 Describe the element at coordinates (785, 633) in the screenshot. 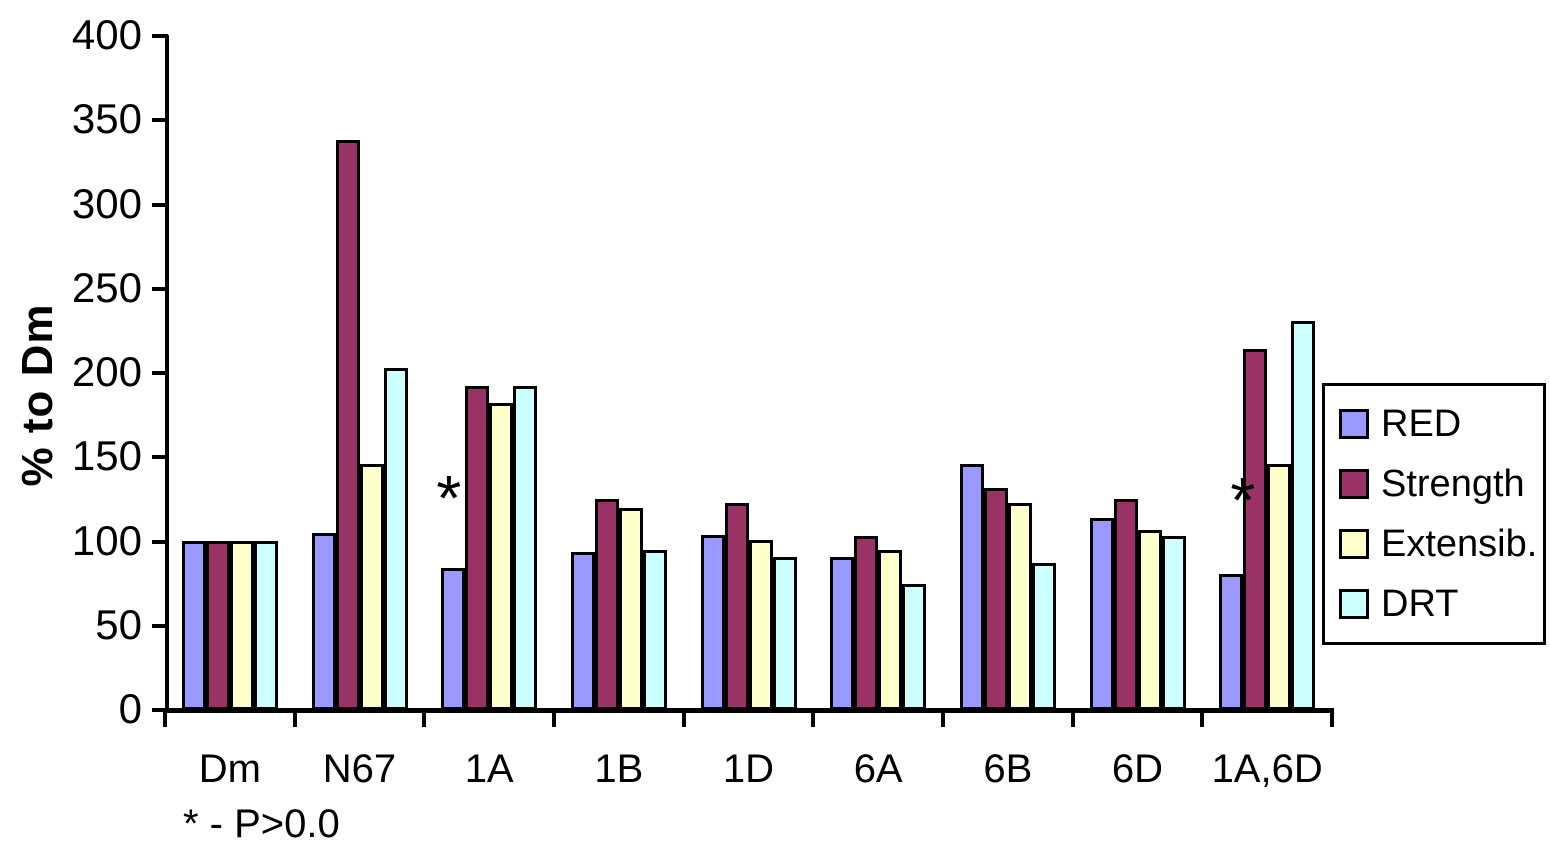

I see `bar-drt-1d` at that location.